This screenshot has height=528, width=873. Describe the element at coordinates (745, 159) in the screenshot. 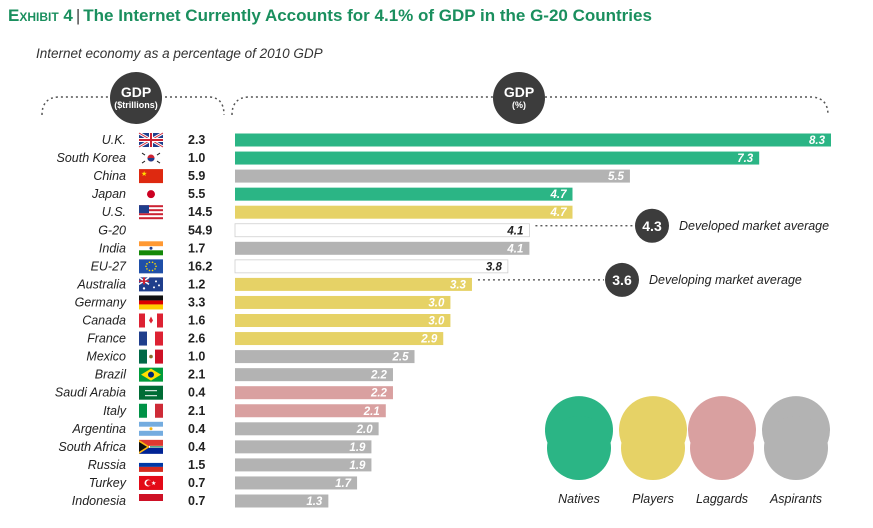

I see `bar-value-label: 7.3` at that location.